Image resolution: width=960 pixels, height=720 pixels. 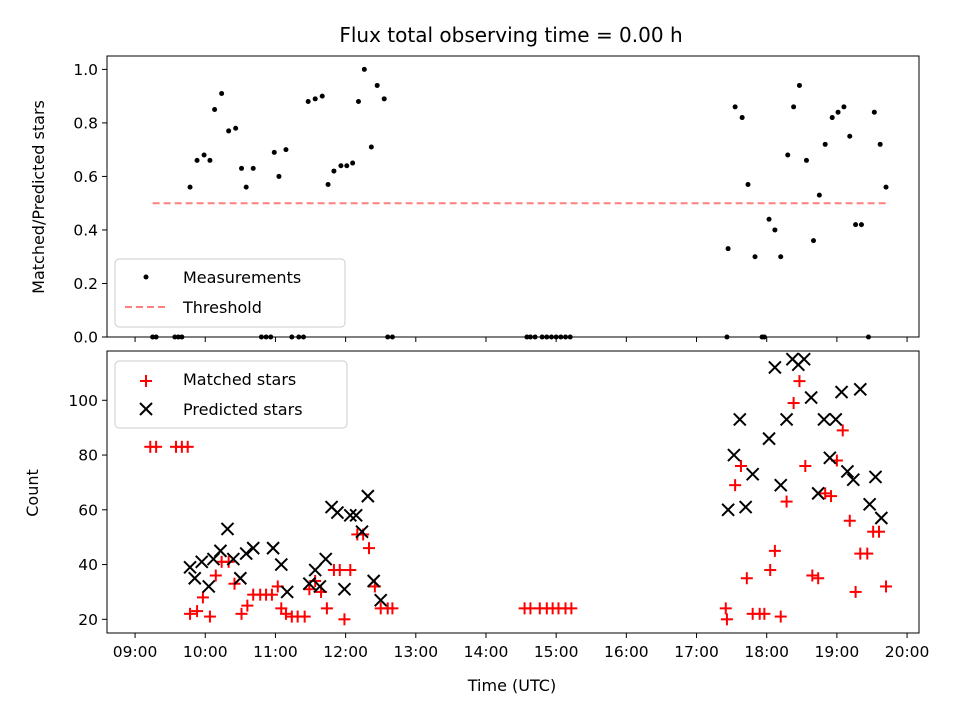 What do you see at coordinates (88, 510) in the screenshot?
I see `counts-y-tick-label: 60` at bounding box center [88, 510].